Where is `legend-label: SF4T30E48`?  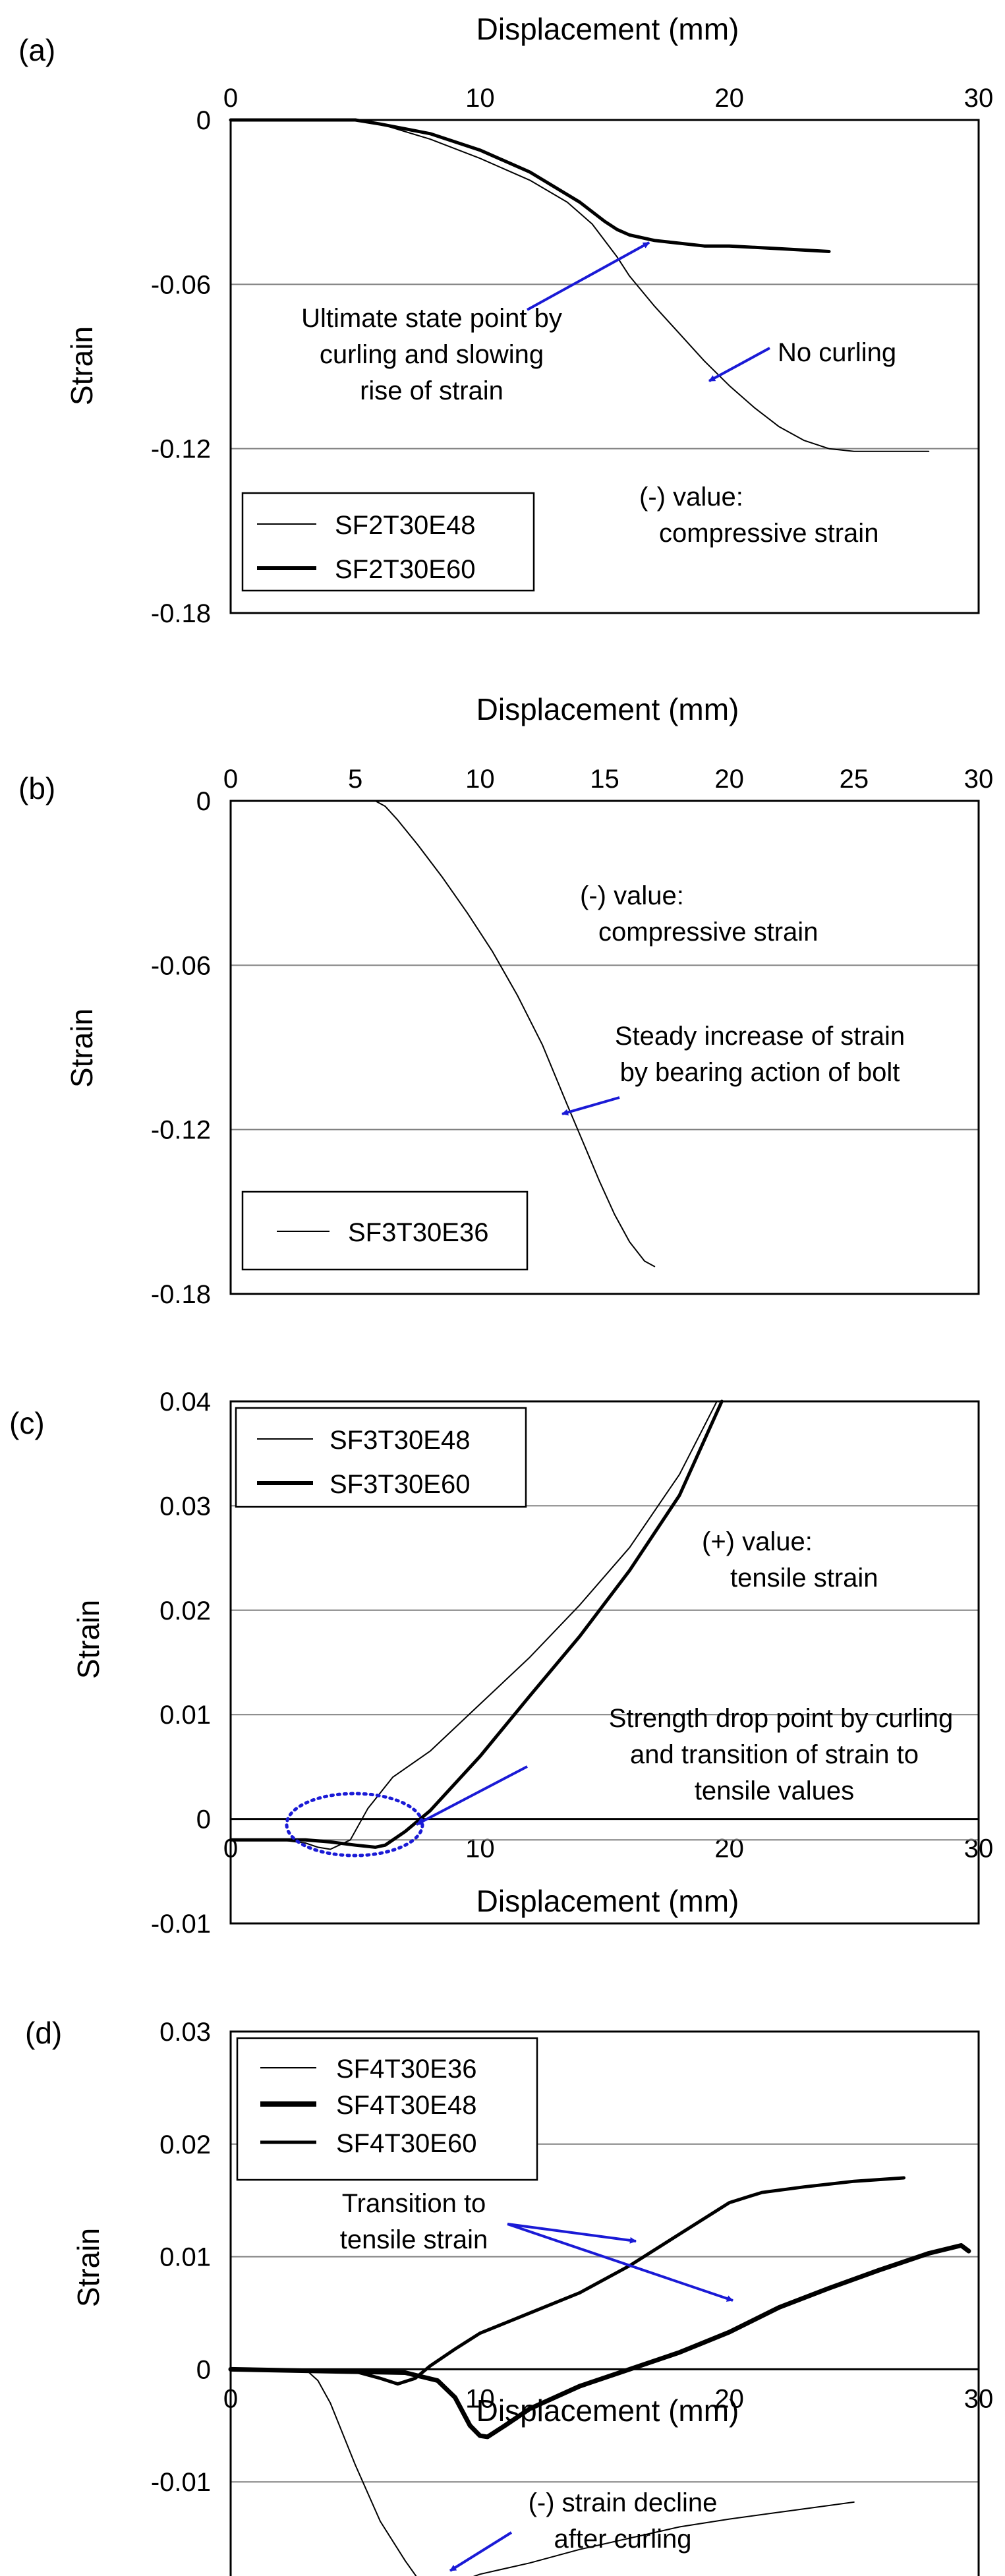 legend-label: SF4T30E48 is located at coordinates (406, 2105).